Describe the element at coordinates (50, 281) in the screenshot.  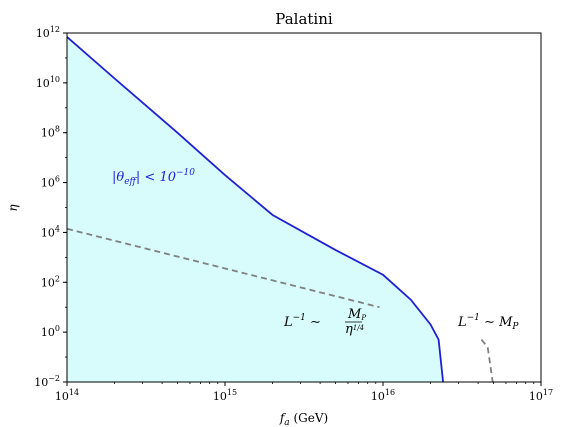
I see `y-tick-label: 10²` at that location.